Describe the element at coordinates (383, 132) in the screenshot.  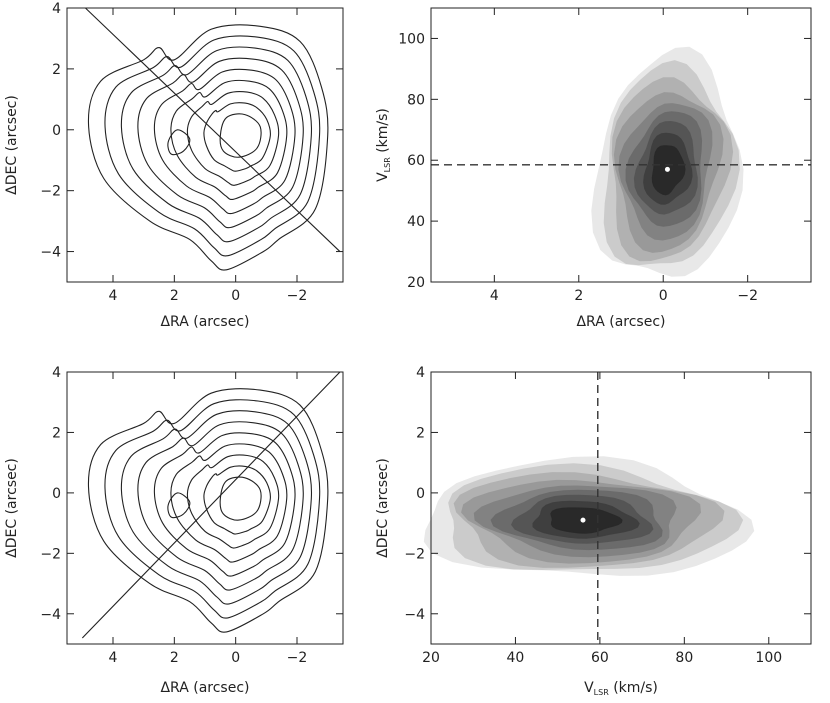
I see `y-axis-label-rest: (km/s)` at that location.